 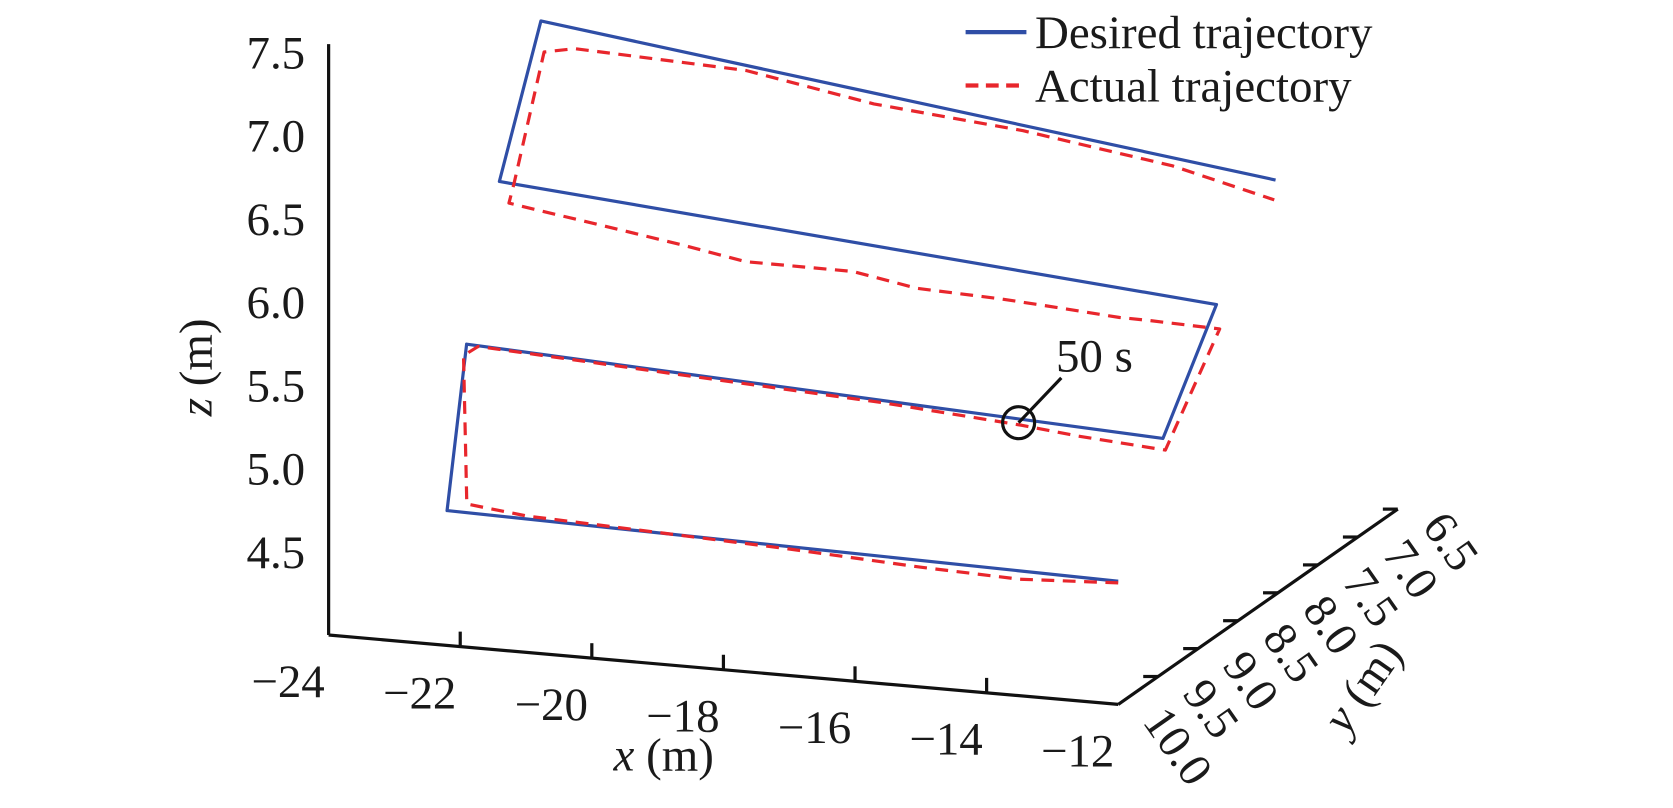 I want to click on z-tick-label: 6.0, so click(x=275, y=303).